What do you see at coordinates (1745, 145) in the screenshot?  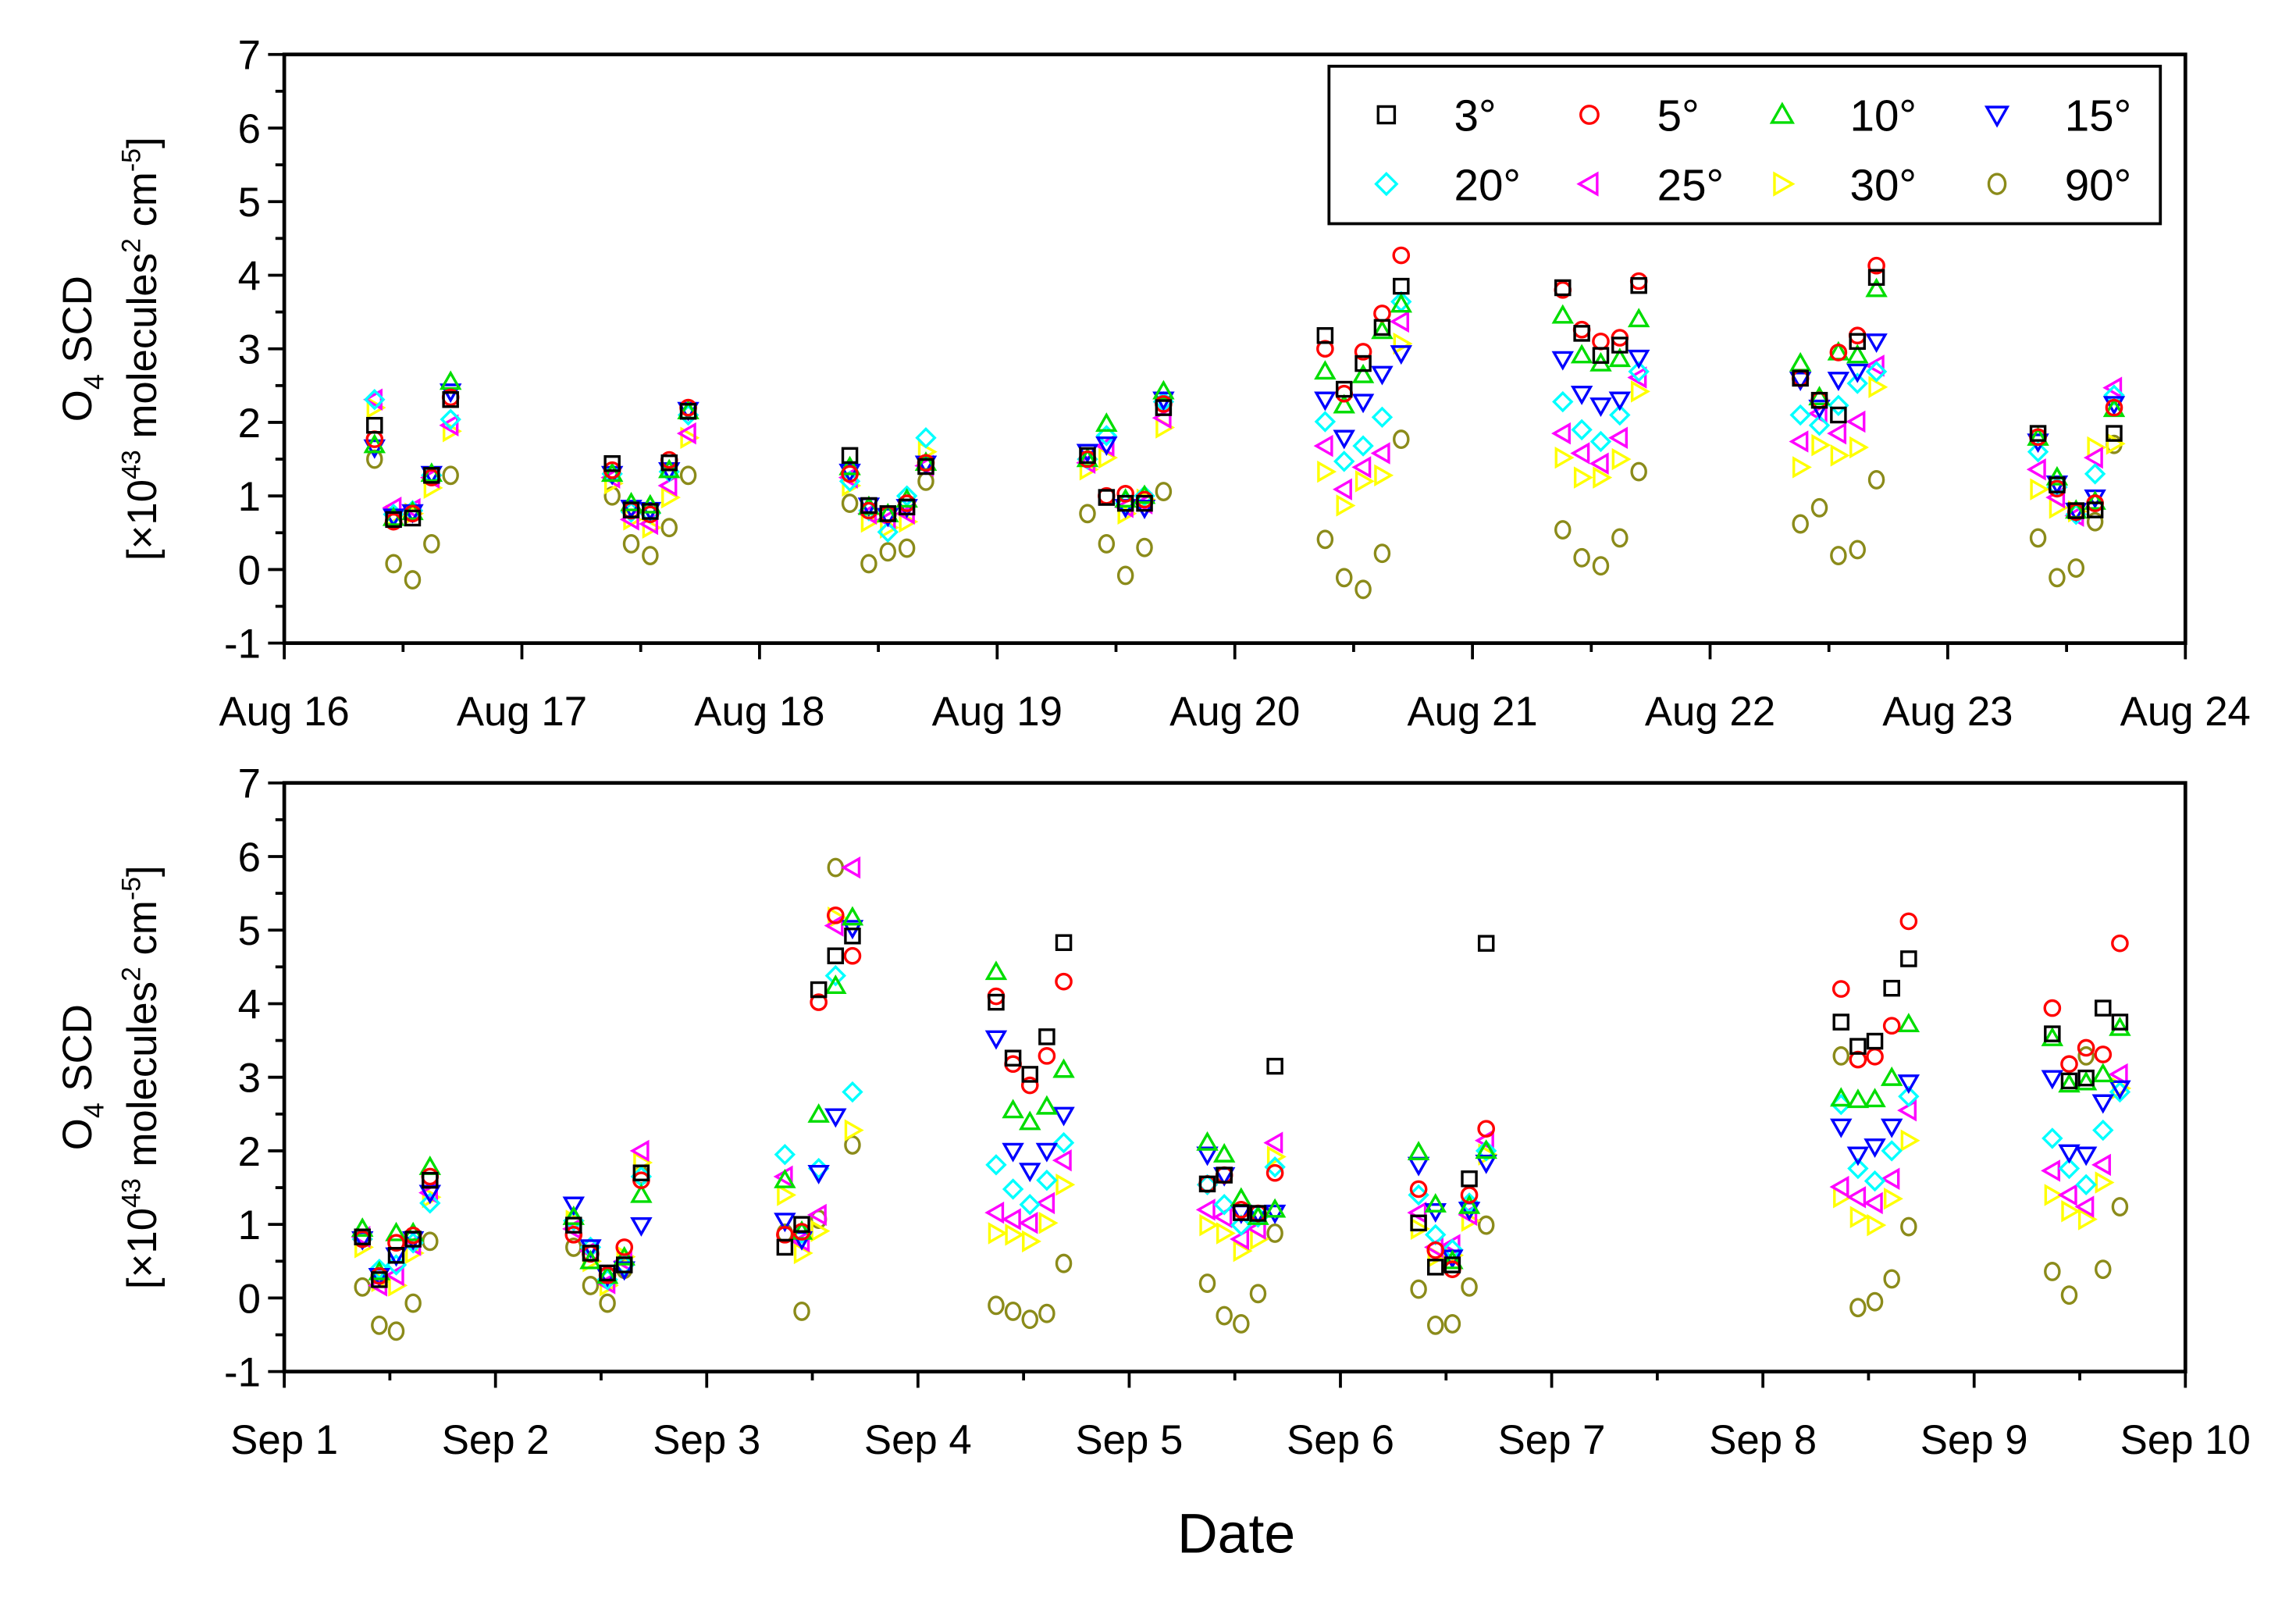 I see `legend-box` at bounding box center [1745, 145].